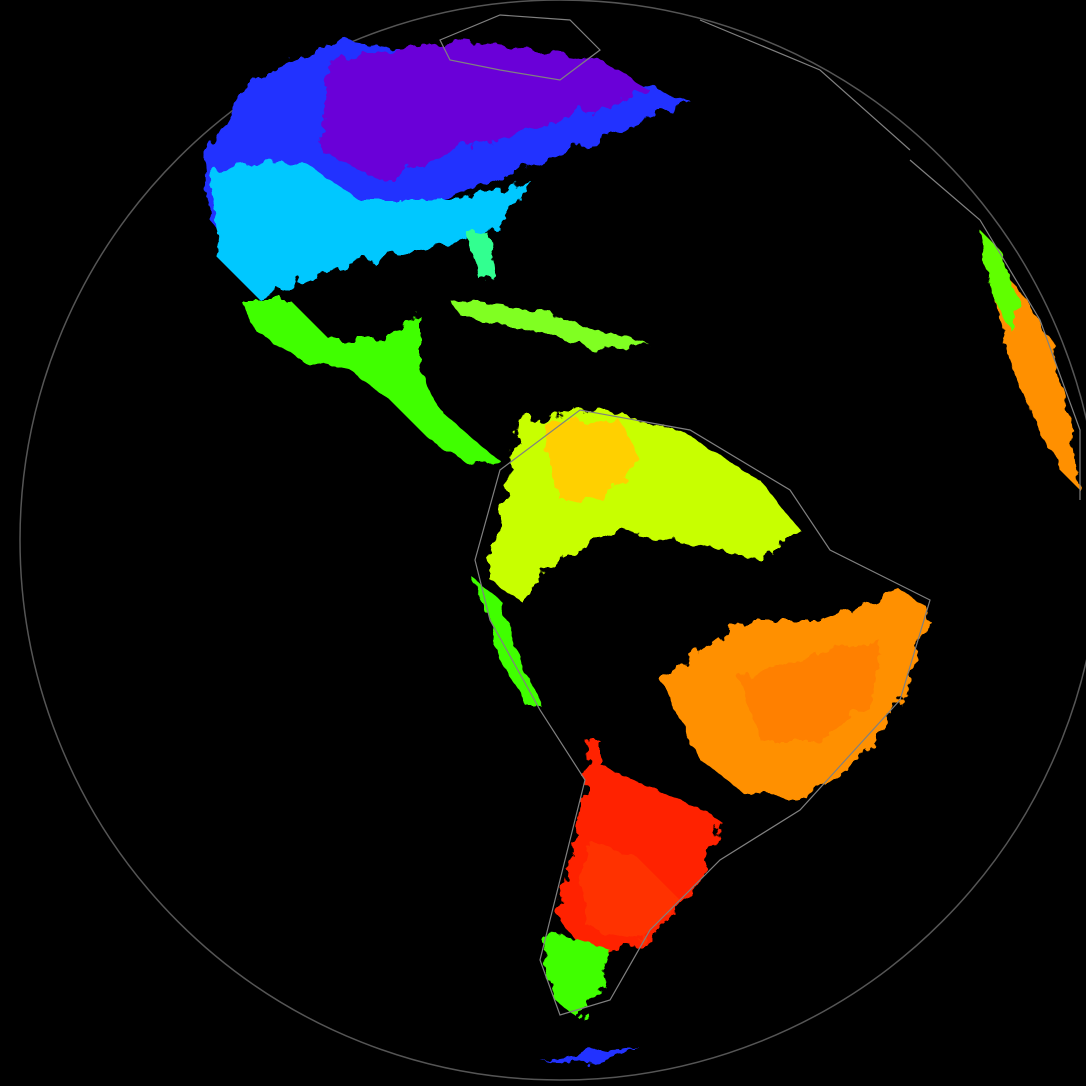 The height and width of the screenshot is (1086, 1086). Describe the element at coordinates (1000, 280) in the screenshot. I see `west-africa-green` at that location.